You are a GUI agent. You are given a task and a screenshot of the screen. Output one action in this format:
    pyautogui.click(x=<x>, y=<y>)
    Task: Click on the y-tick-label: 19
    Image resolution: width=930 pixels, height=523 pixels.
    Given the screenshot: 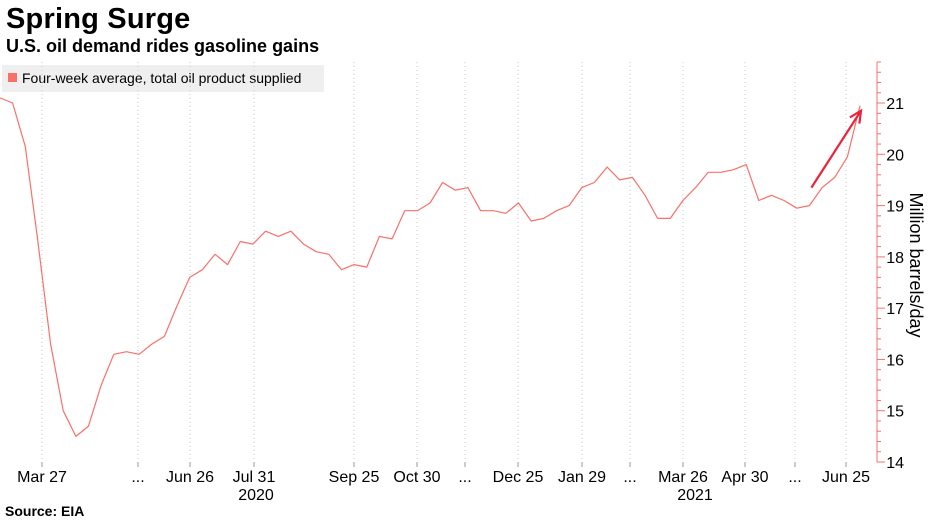 What is the action you would take?
    pyautogui.click(x=895, y=207)
    